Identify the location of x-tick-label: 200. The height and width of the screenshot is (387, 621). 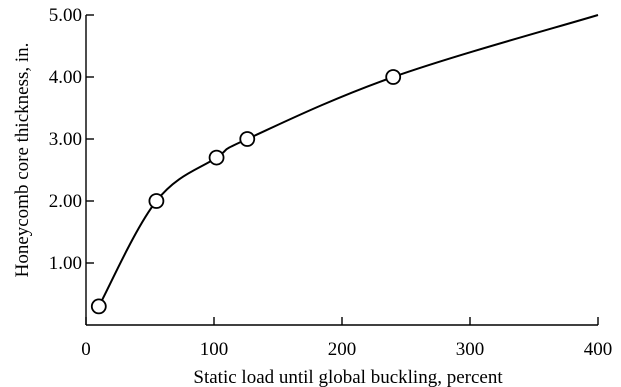
(342, 349).